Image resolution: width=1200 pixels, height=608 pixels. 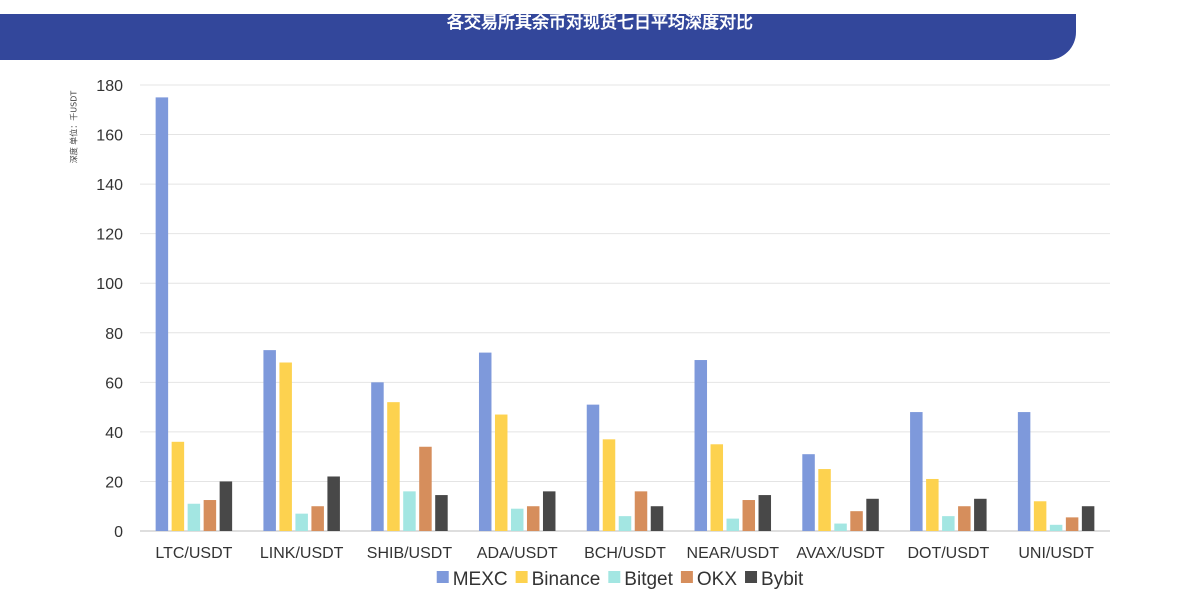 I want to click on y-tick-label: 80, so click(x=114, y=334).